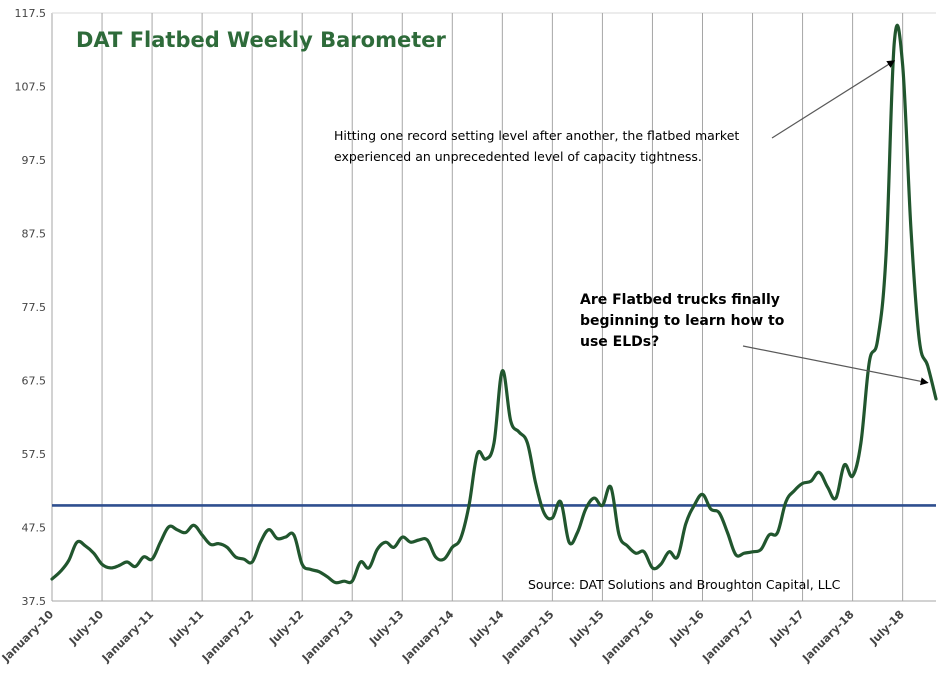 The width and height of the screenshot is (941, 675). What do you see at coordinates (34, 601) in the screenshot?
I see `y-tick-label: 37.5` at bounding box center [34, 601].